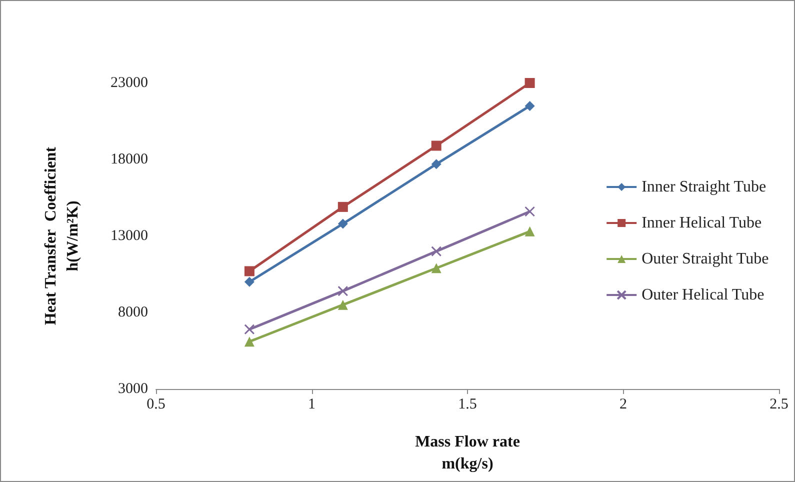 The height and width of the screenshot is (482, 795). Describe the element at coordinates (129, 236) in the screenshot. I see `y-tick-label: 13000` at that location.